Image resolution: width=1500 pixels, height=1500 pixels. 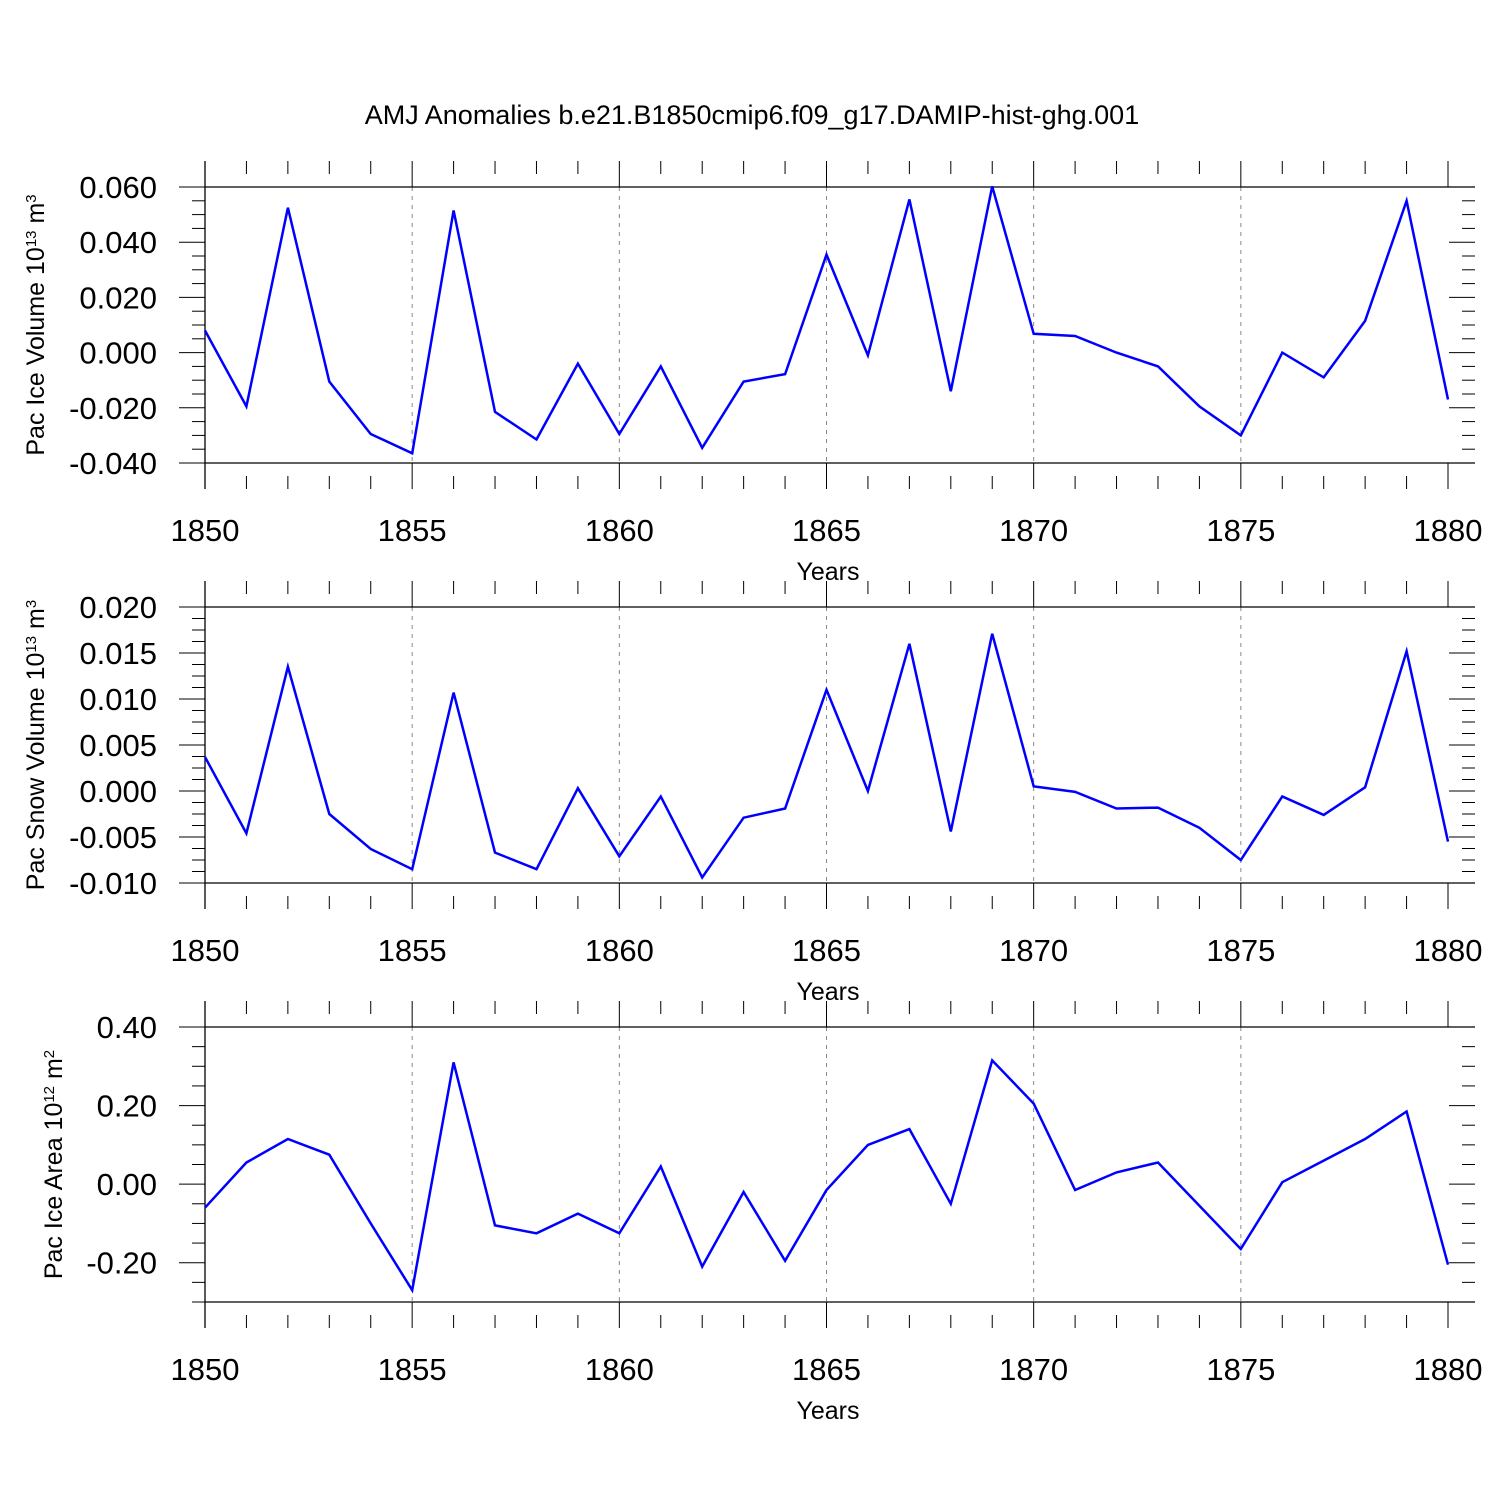 I want to click on y-tick-label: 0.040, so click(x=118, y=242).